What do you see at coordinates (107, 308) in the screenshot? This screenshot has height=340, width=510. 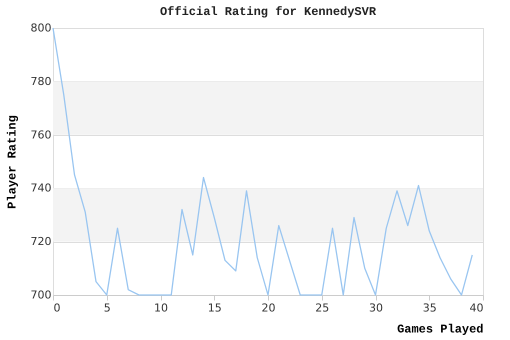 I see `x-tick-label: 5` at bounding box center [107, 308].